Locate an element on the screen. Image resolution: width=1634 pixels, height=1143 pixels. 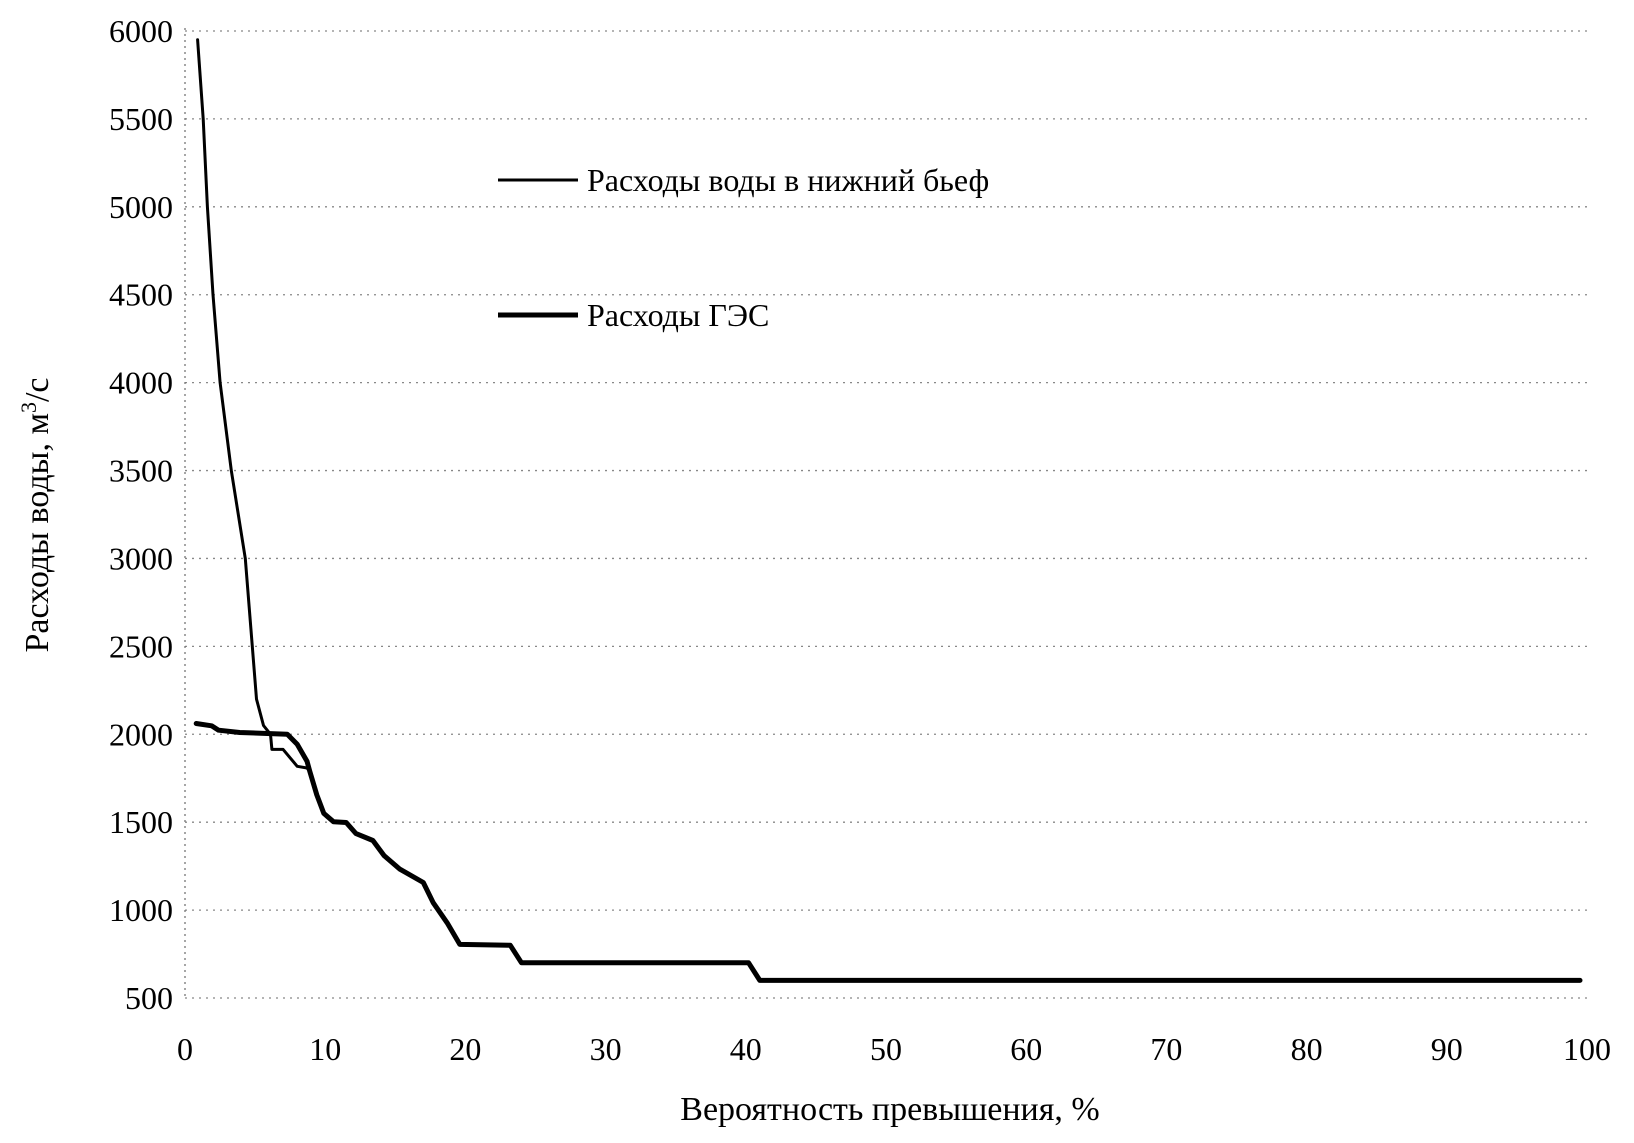
y-tick-label: 6000 is located at coordinates (141, 31).